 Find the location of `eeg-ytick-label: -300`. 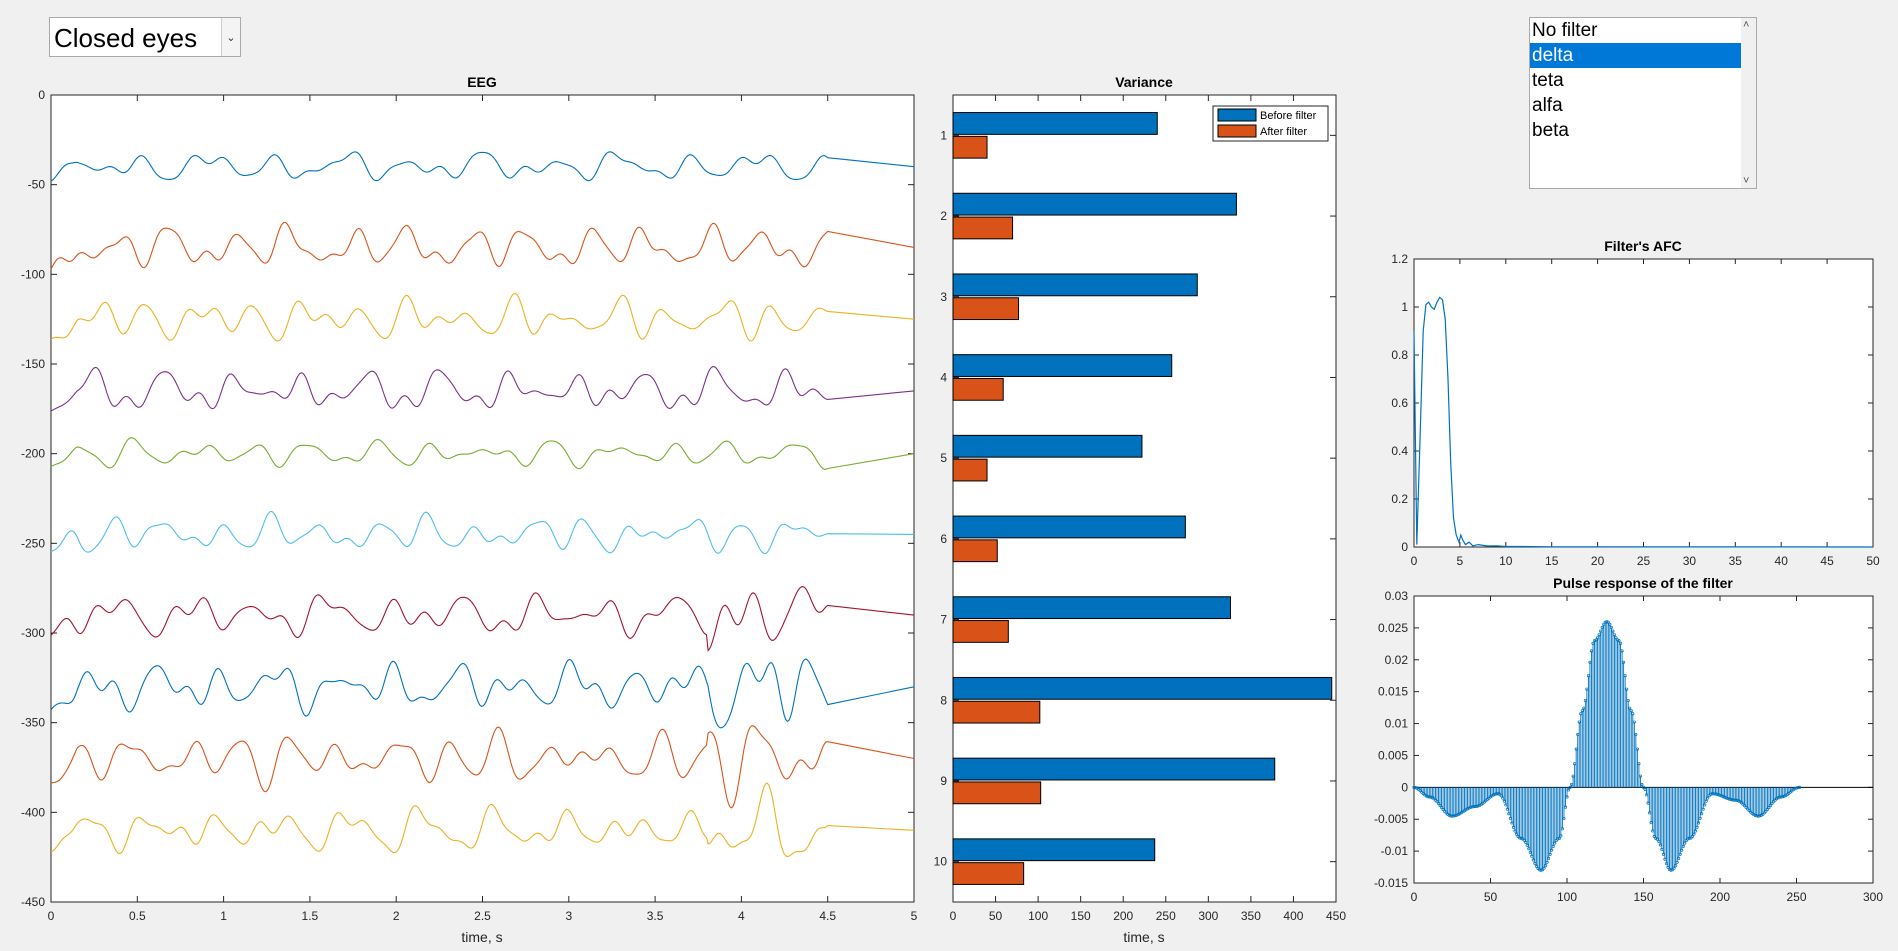

eeg-ytick-label: -300 is located at coordinates (33, 633).